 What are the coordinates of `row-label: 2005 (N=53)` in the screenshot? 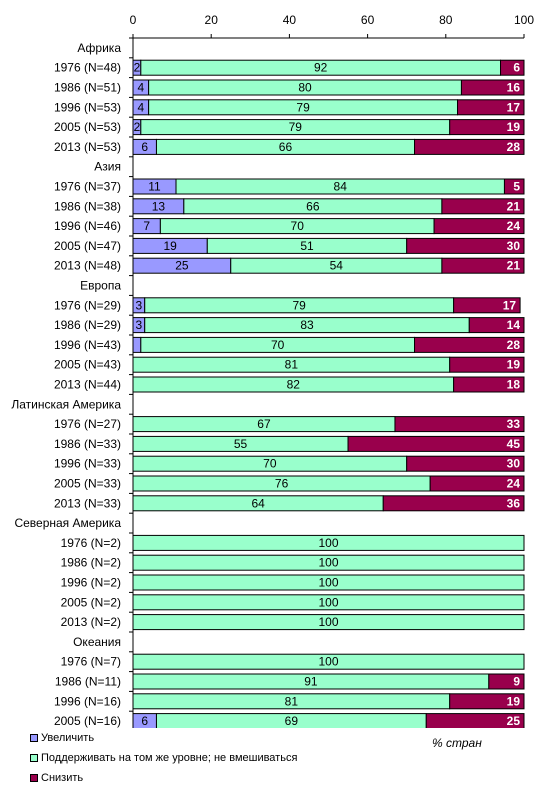 It's located at (87, 127).